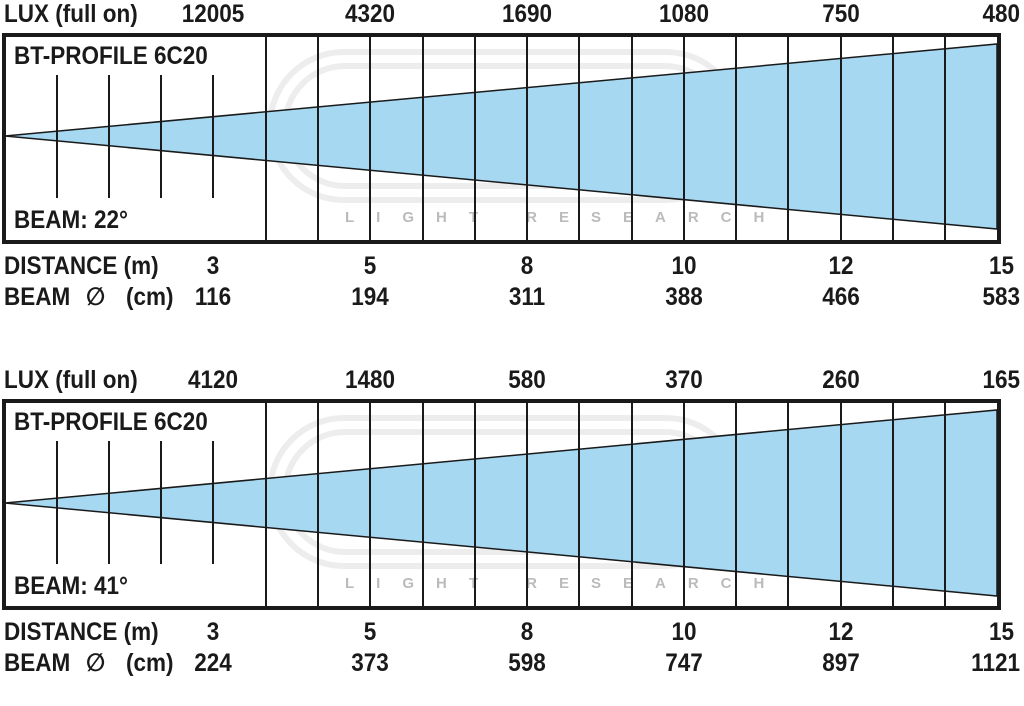 Image resolution: width=1024 pixels, height=706 pixels. Describe the element at coordinates (527, 297) in the screenshot. I see `diameter-value: 311` at that location.